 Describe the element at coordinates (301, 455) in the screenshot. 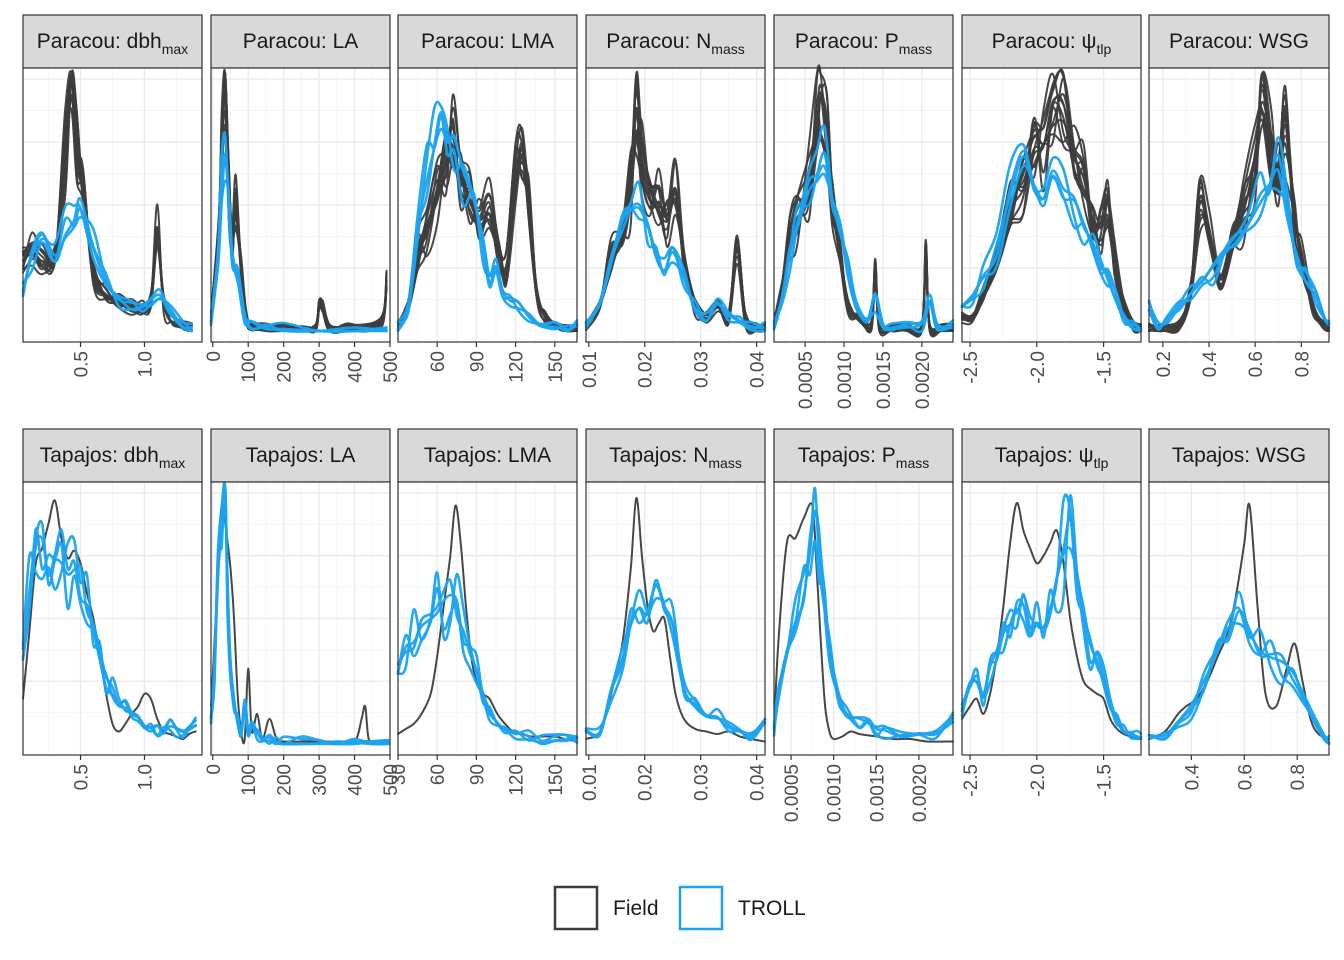

I see `facet-strip-label: Tapajos: LA` at that location.